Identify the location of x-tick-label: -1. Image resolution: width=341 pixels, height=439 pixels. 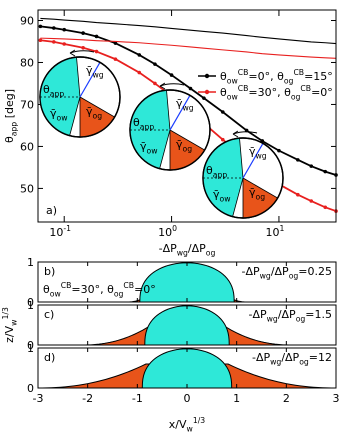
(137, 398).